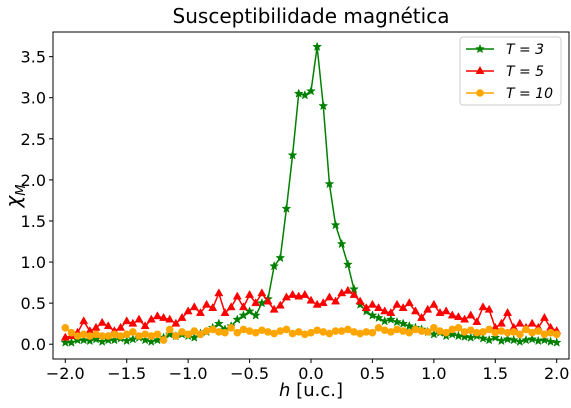  Describe the element at coordinates (33, 139) in the screenshot. I see `y-tick-label: 2.5` at that location.